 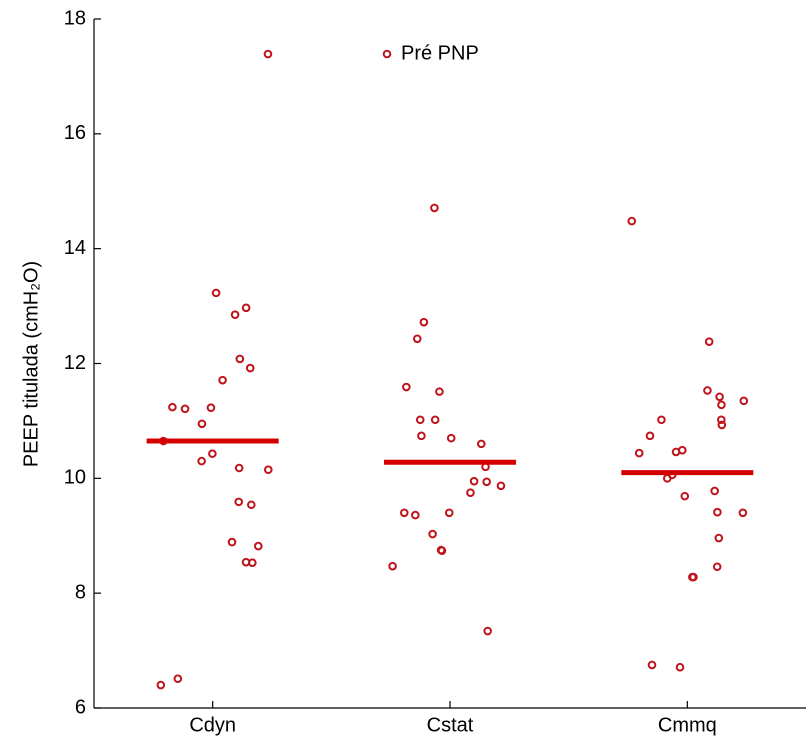 What do you see at coordinates (80, 707) in the screenshot?
I see `y-tick-label: 6` at bounding box center [80, 707].